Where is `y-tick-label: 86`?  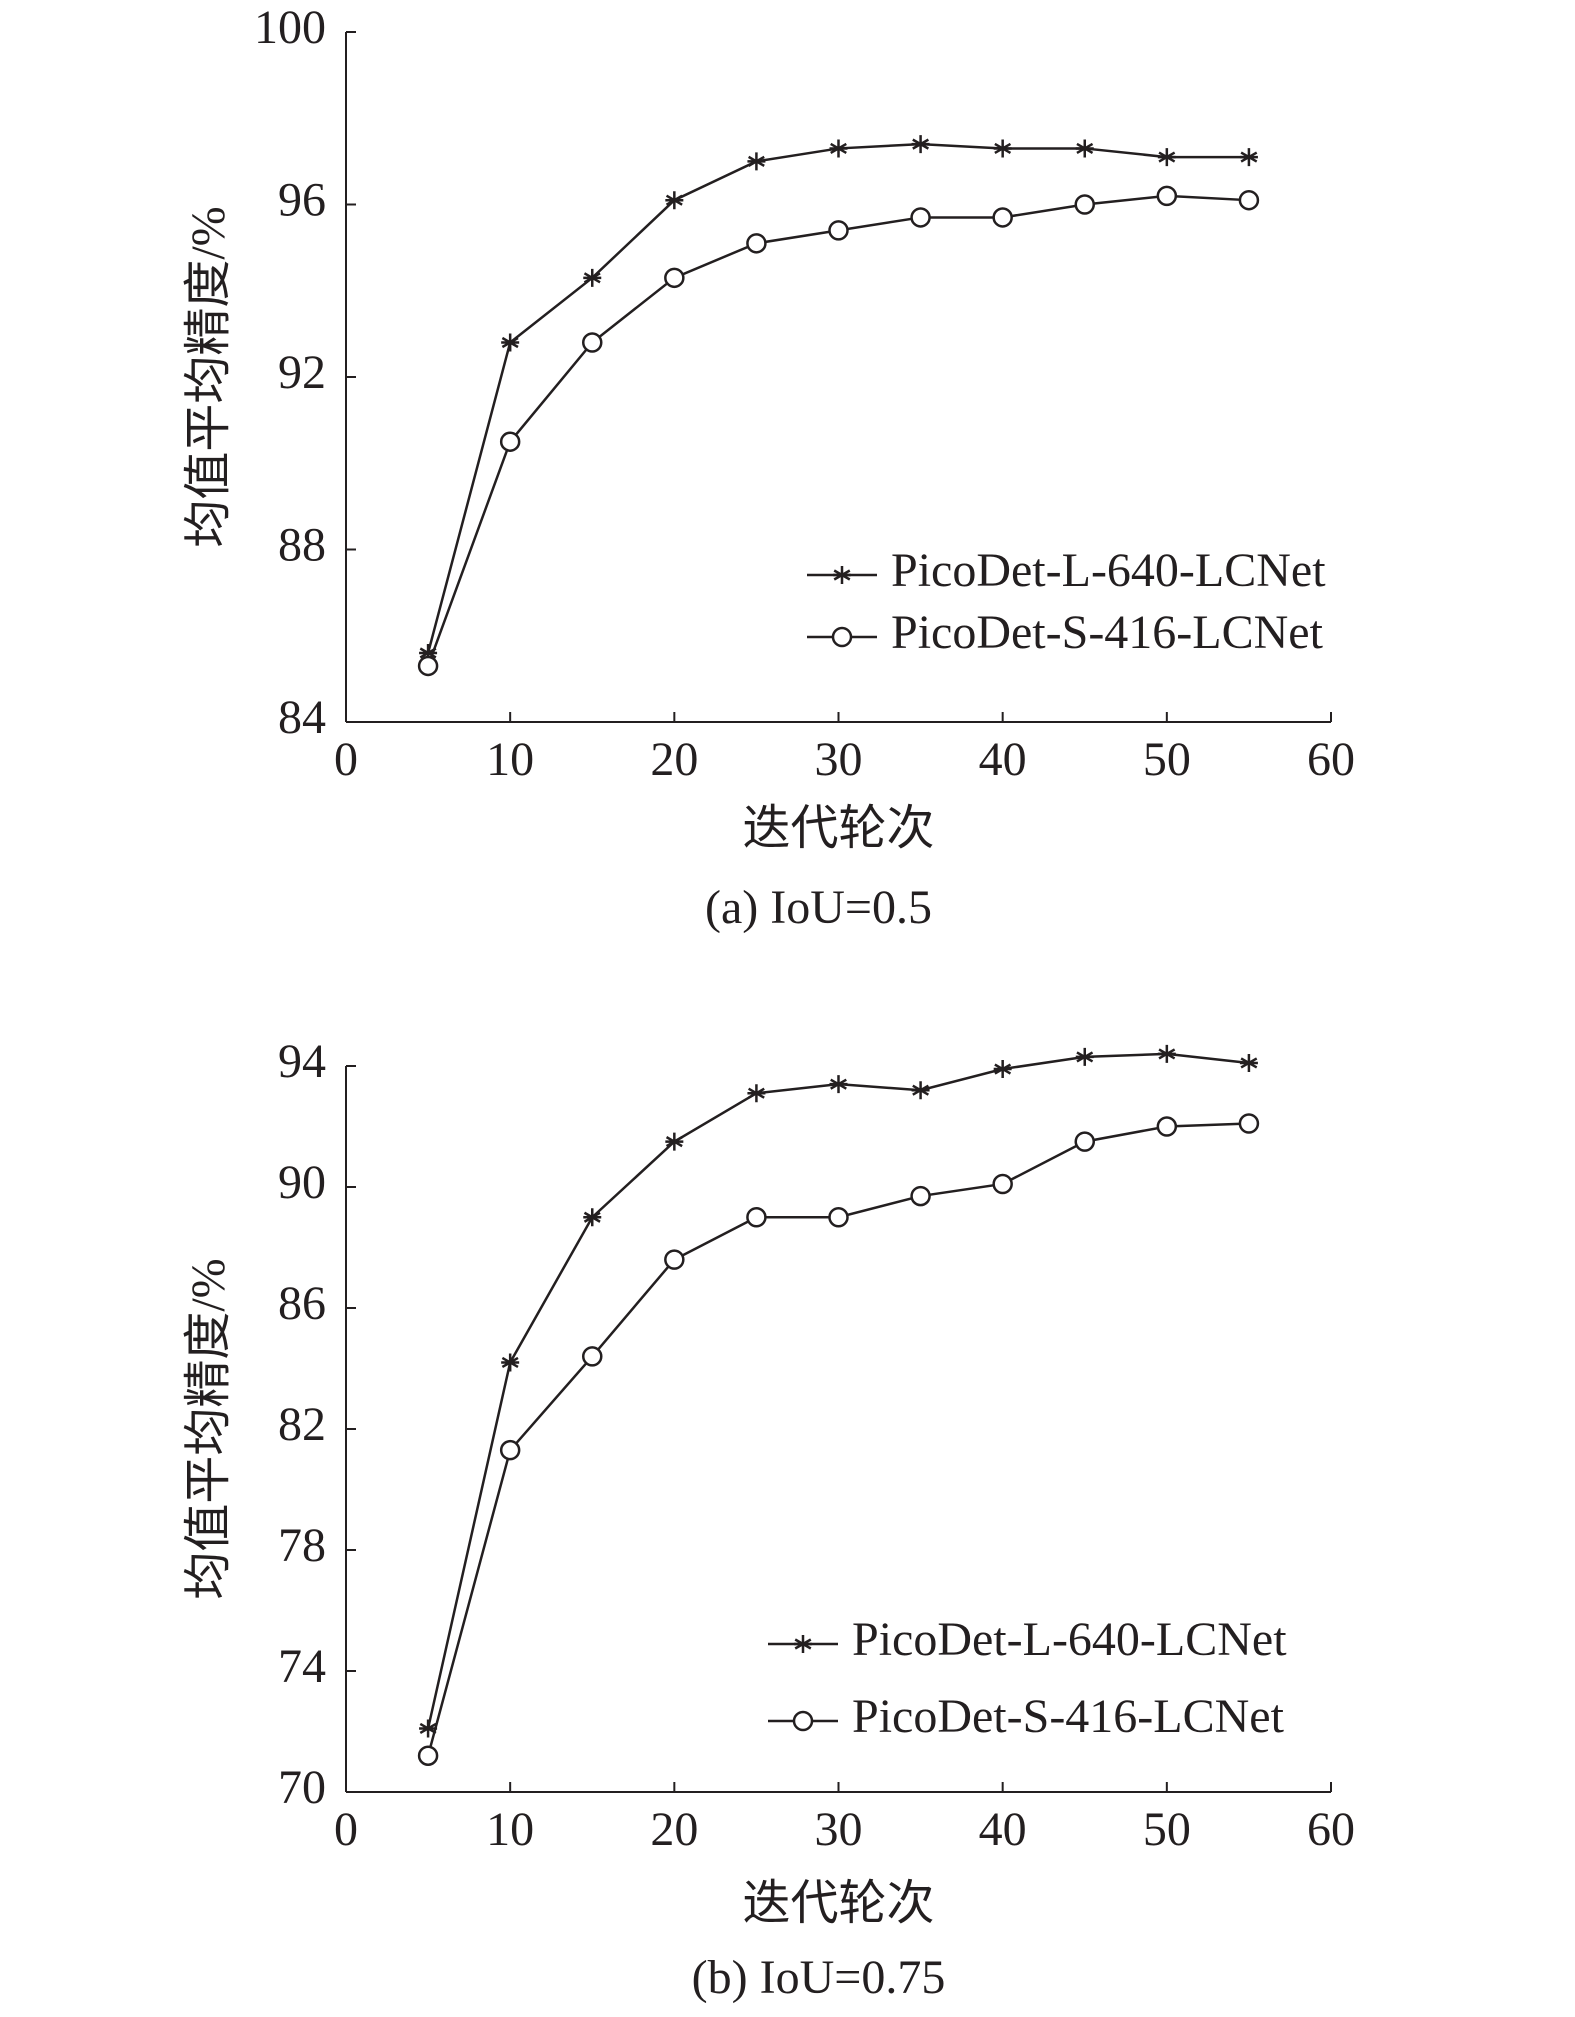
y-tick-label: 86 is located at coordinates (302, 1303).